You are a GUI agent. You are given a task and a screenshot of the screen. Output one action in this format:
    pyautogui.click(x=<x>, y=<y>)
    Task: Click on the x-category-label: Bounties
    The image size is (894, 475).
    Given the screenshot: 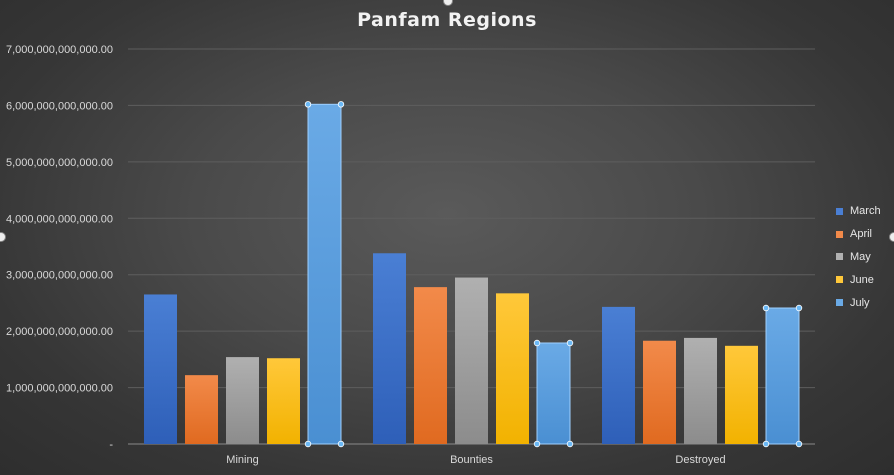 What is the action you would take?
    pyautogui.click(x=471, y=460)
    